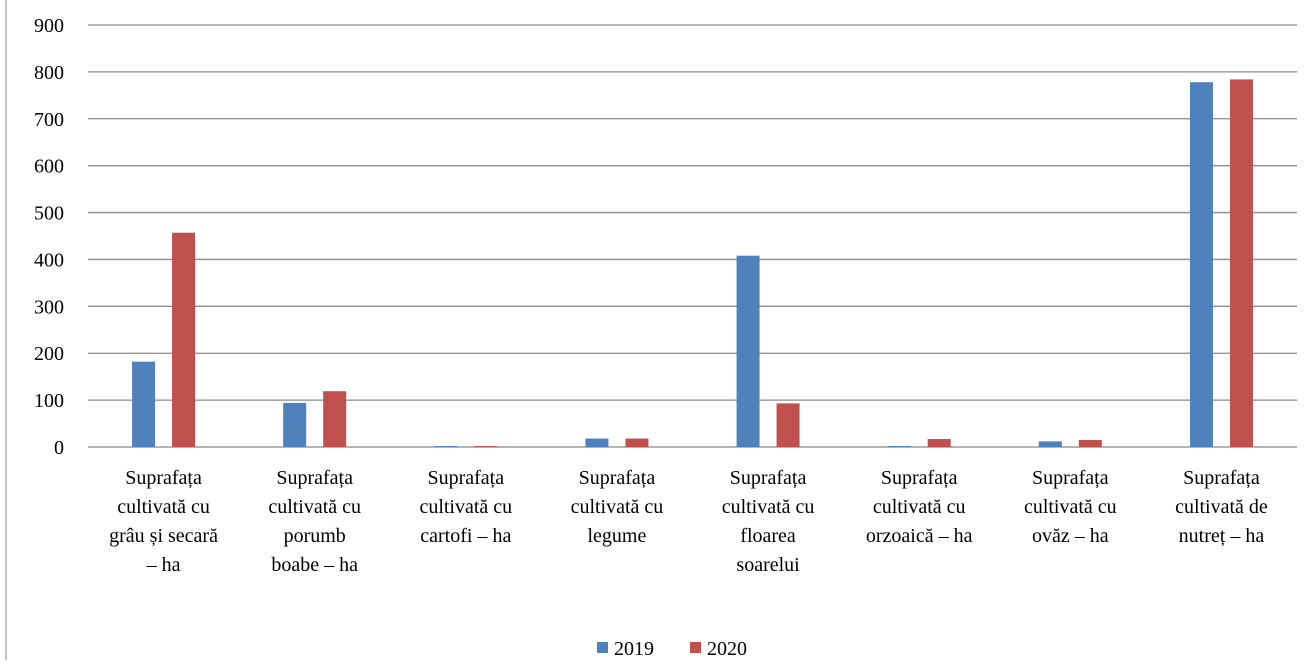 The height and width of the screenshot is (665, 1310). What do you see at coordinates (768, 521) in the screenshot?
I see `x-category-label: Suprafața cultivată cu floarea soarelui` at bounding box center [768, 521].